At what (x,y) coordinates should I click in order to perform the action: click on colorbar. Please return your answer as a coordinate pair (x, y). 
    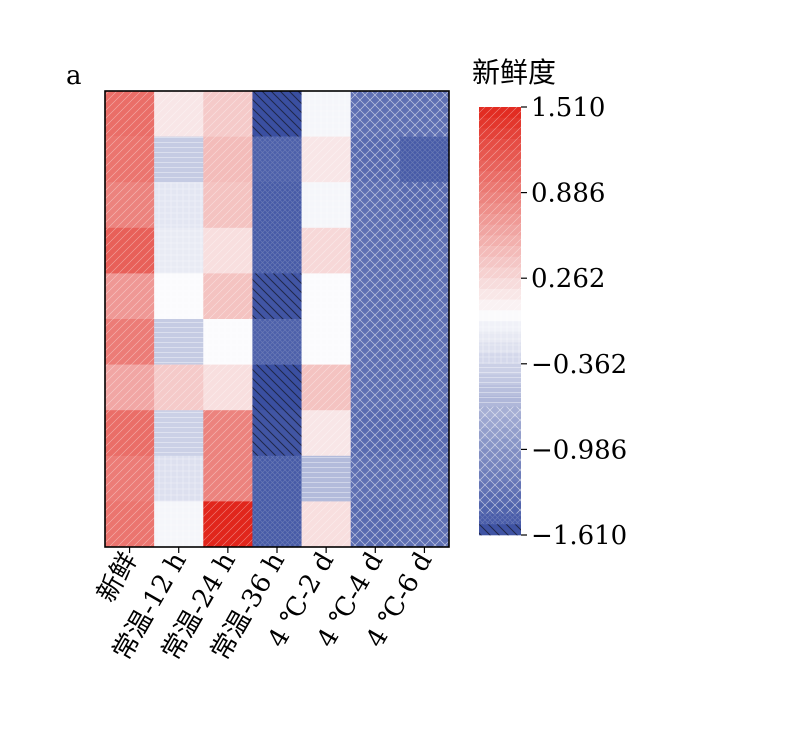
    Looking at the image, I should click on (500, 321).